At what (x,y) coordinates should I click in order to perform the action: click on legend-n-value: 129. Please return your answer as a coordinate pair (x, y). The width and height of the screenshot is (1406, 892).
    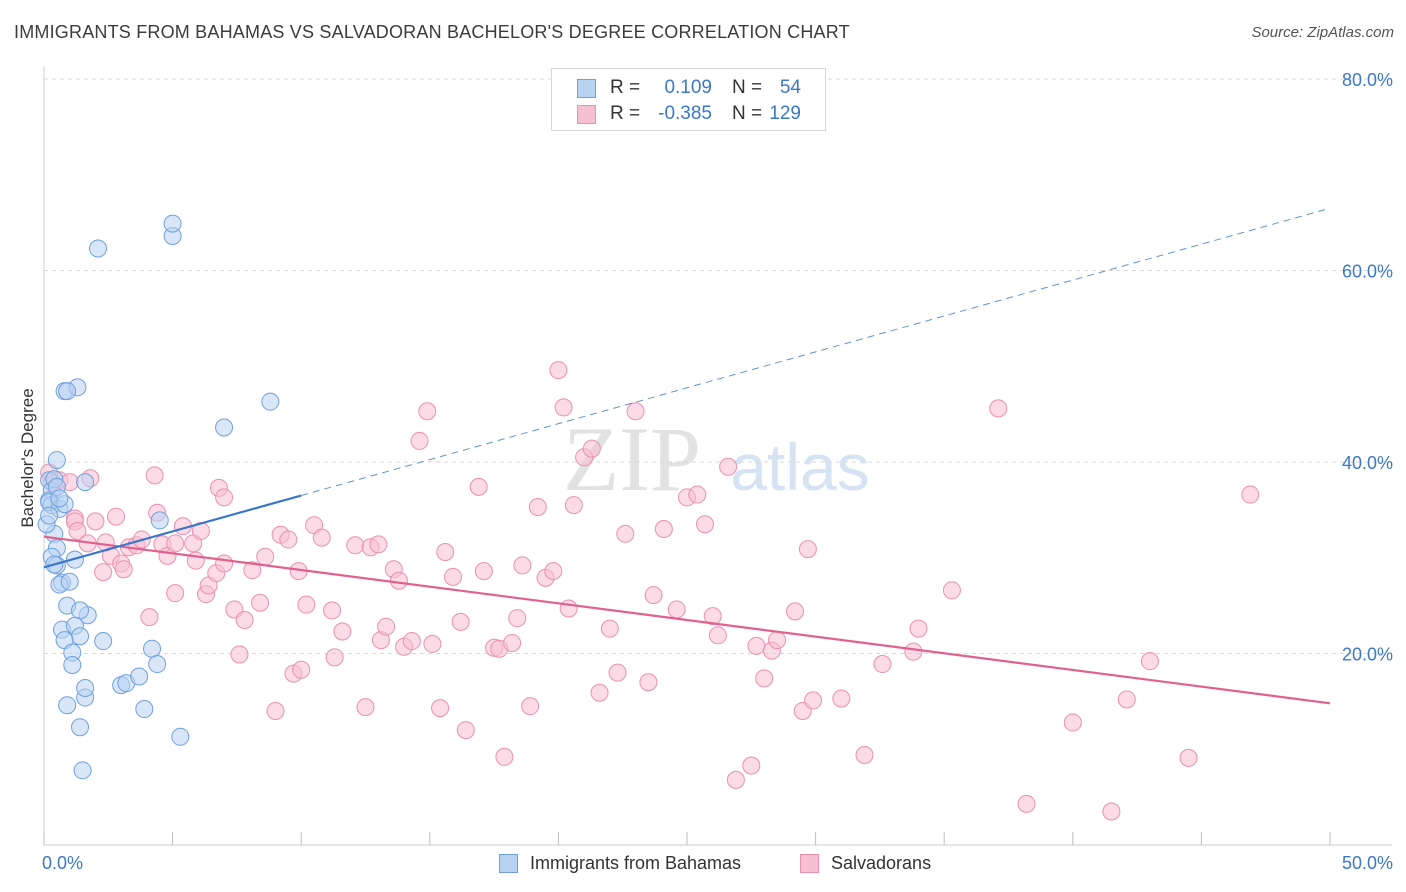
    Looking at the image, I should click on (785, 113).